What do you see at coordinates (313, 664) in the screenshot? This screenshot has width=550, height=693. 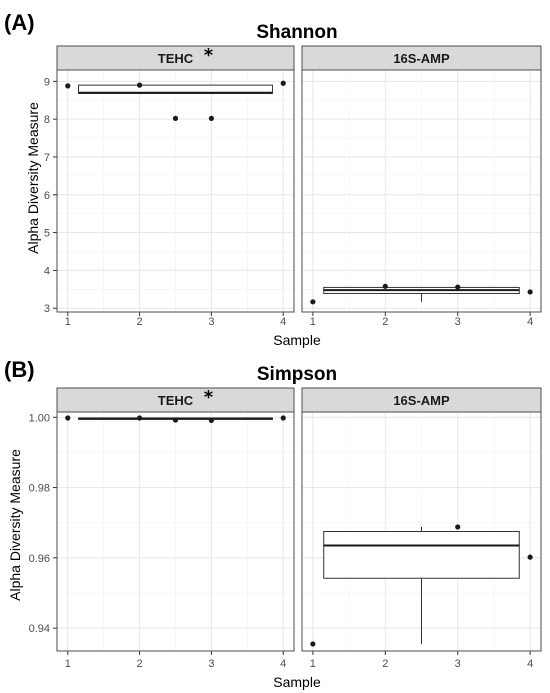 I see `figure-b-panel-16s-amp-xtick-label: 1` at bounding box center [313, 664].